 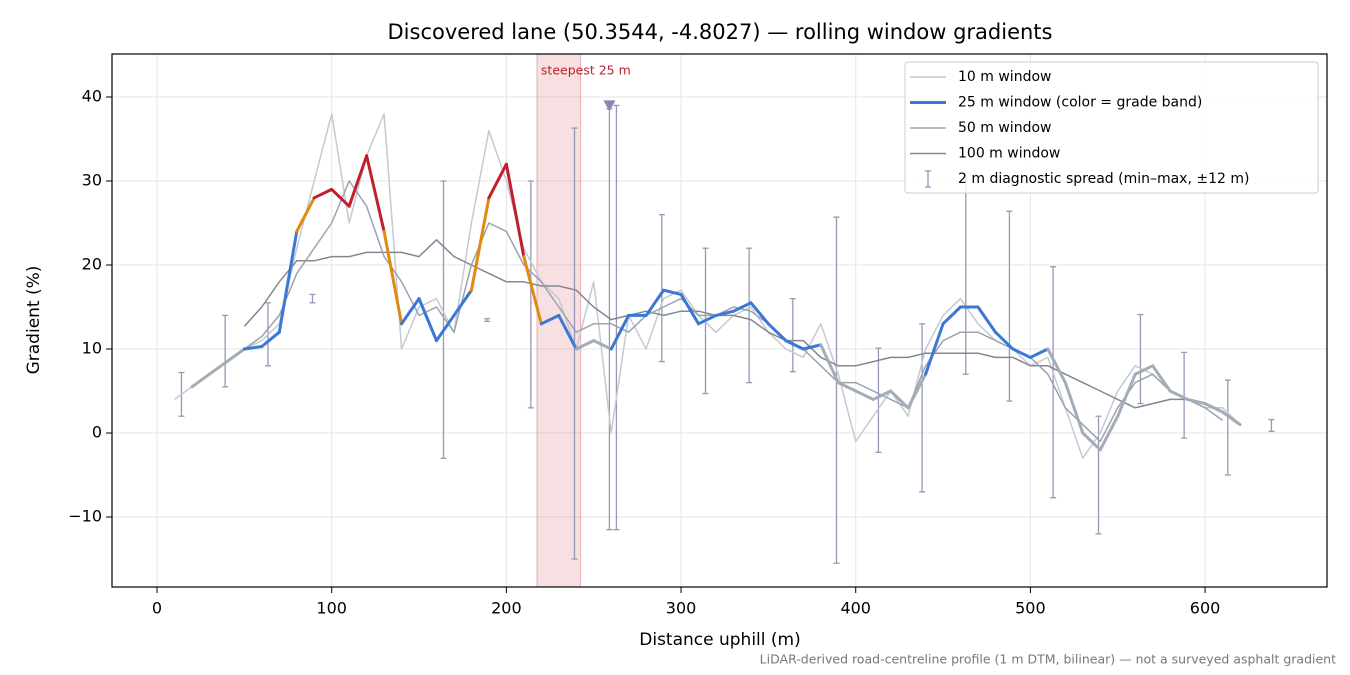 What do you see at coordinates (1004, 128) in the screenshot?
I see `legend-label: 50 m window` at bounding box center [1004, 128].